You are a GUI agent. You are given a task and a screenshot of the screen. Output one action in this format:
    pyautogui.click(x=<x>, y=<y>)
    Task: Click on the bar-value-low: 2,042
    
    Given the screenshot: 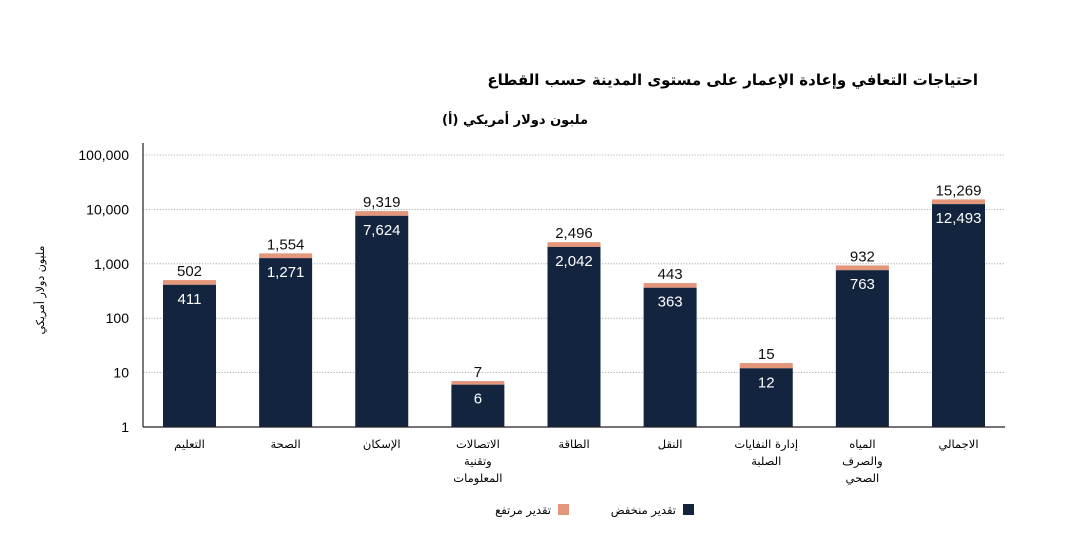 What is the action you would take?
    pyautogui.click(x=574, y=261)
    